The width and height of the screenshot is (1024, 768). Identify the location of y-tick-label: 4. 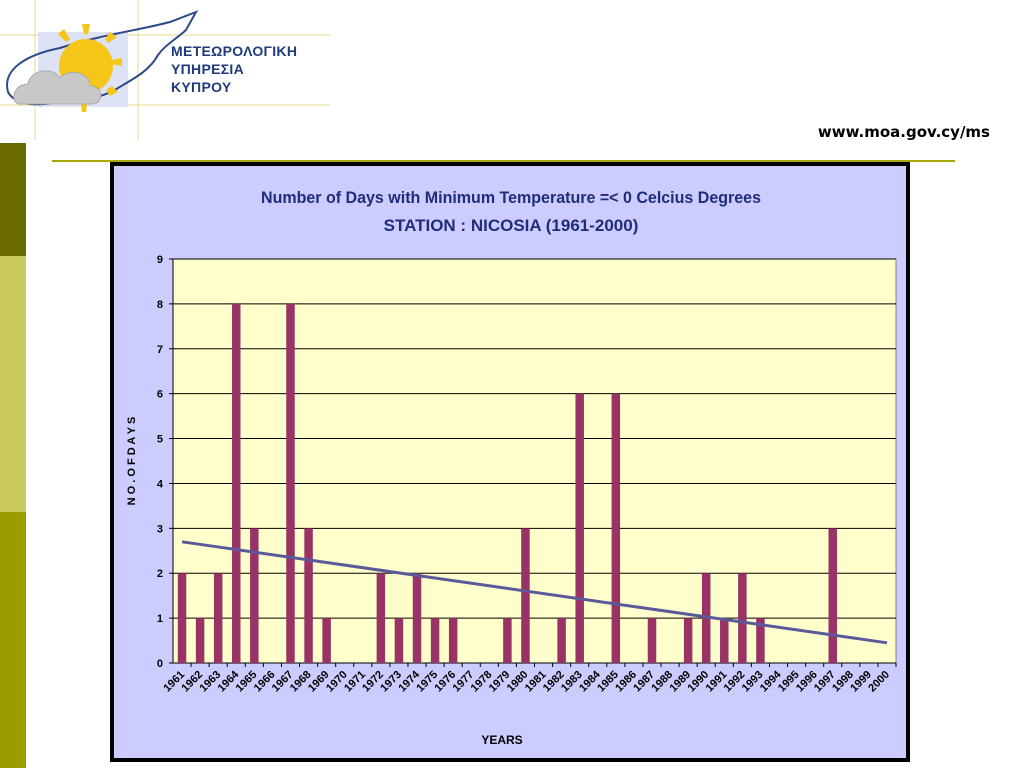
(160, 484).